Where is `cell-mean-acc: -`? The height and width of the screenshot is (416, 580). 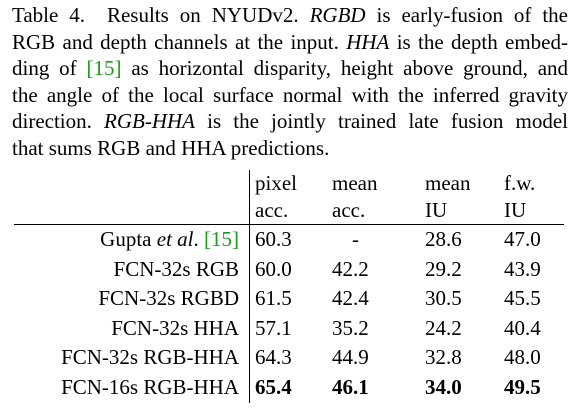 cell-mean-acc: - is located at coordinates (374, 239).